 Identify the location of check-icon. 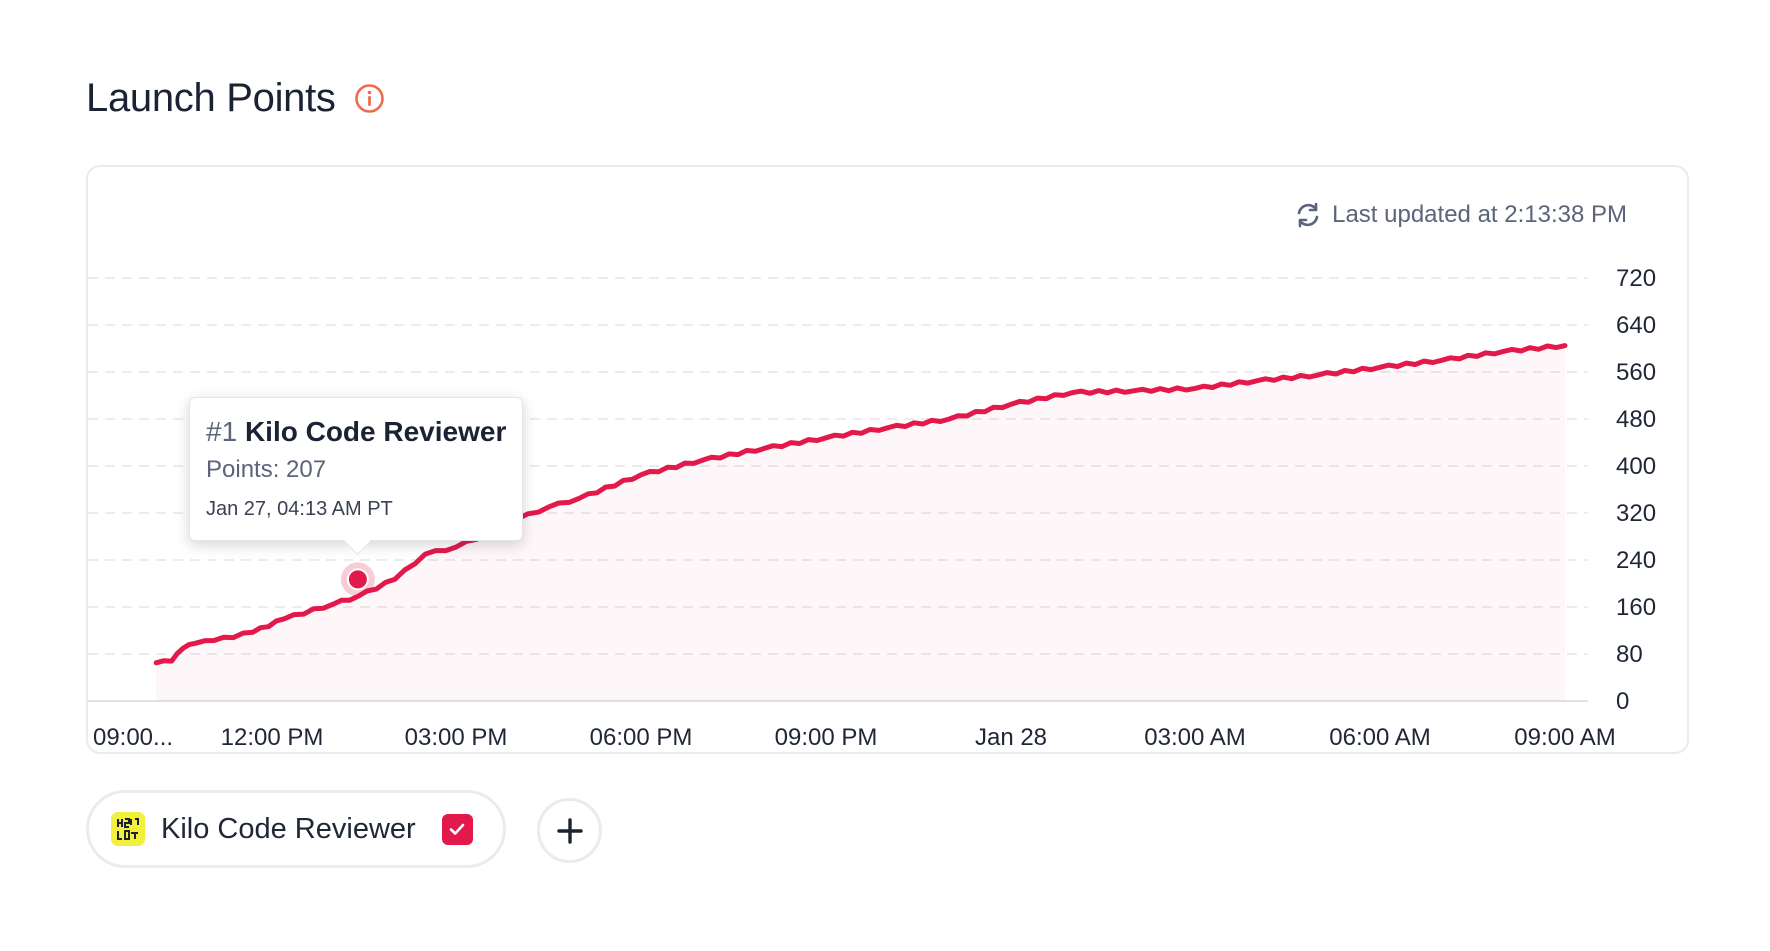
(457, 829).